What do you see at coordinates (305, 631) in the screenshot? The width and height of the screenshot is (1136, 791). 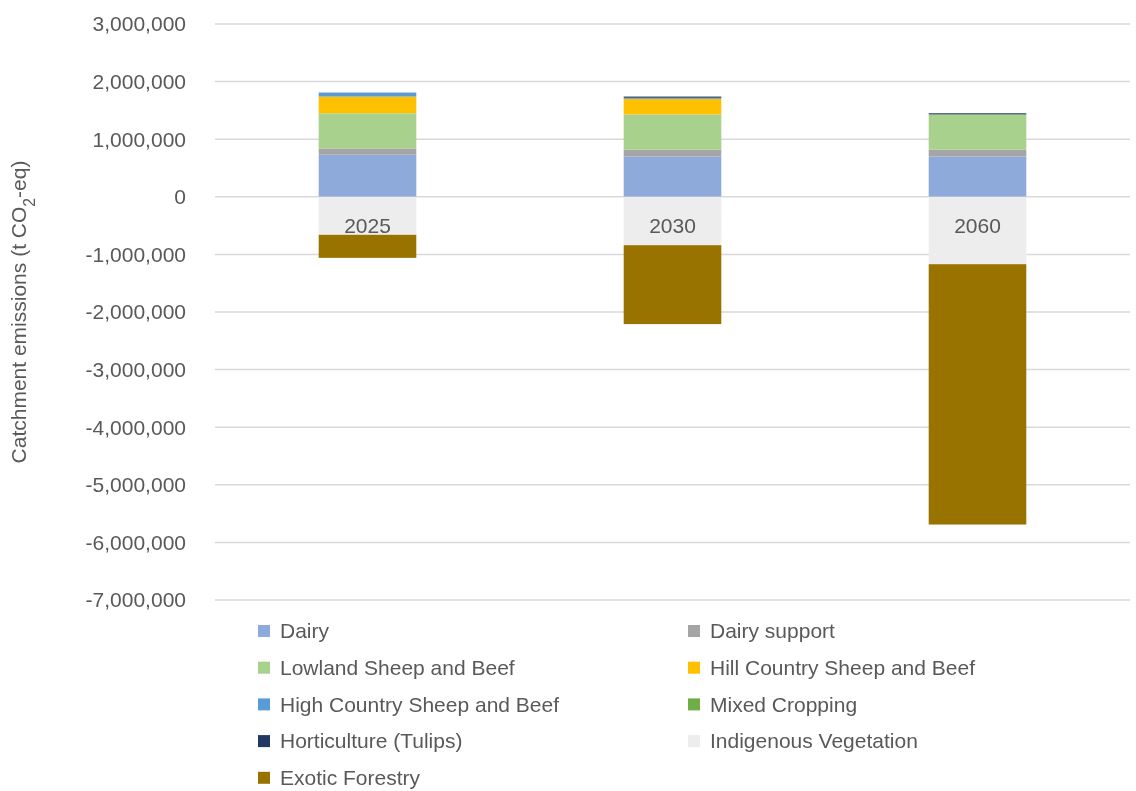 I see `legend-label: Dairy` at bounding box center [305, 631].